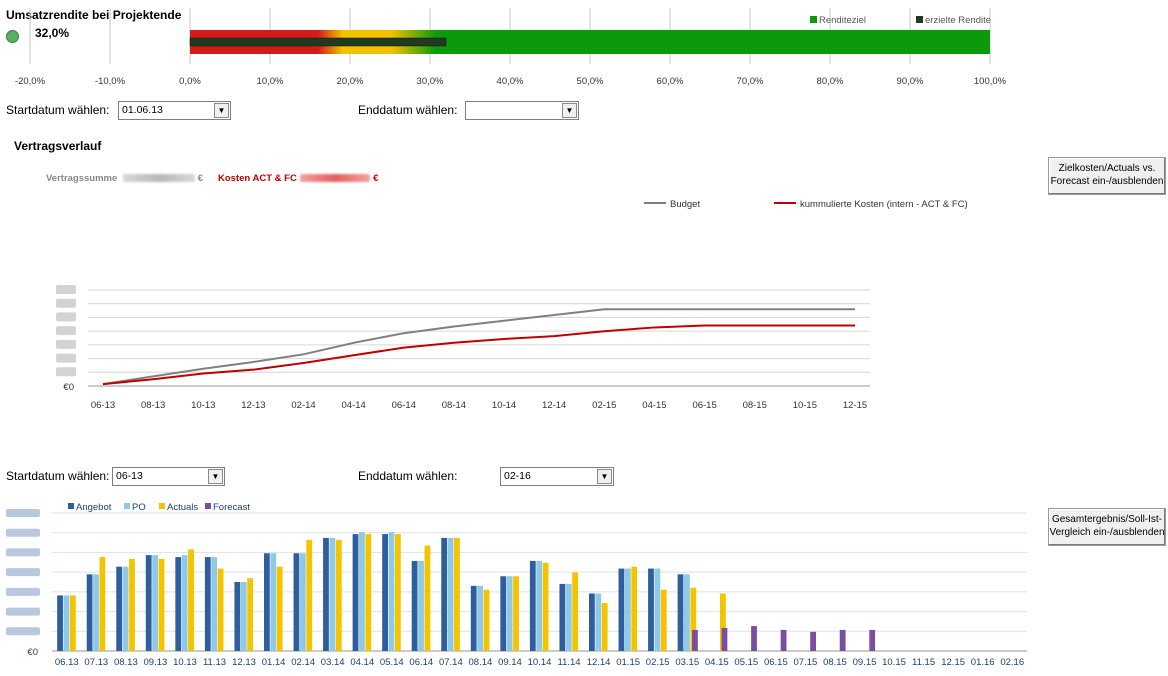 Image resolution: width=1168 pixels, height=676 pixels. I want to click on start-date-select: 01.06.13 ▼, so click(174, 110).